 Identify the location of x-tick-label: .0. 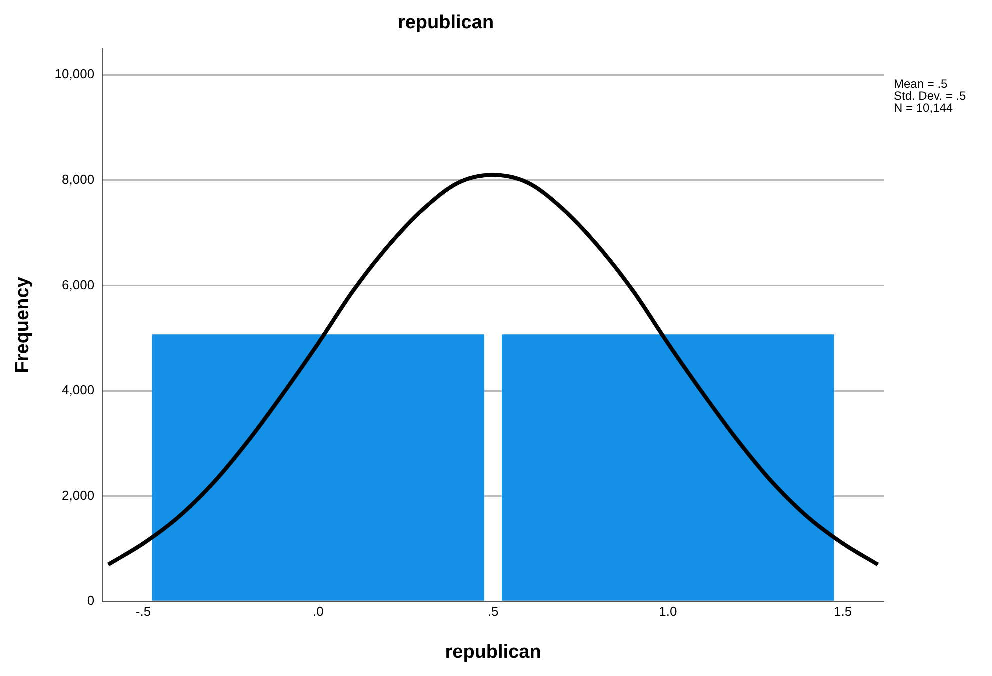
(318, 611).